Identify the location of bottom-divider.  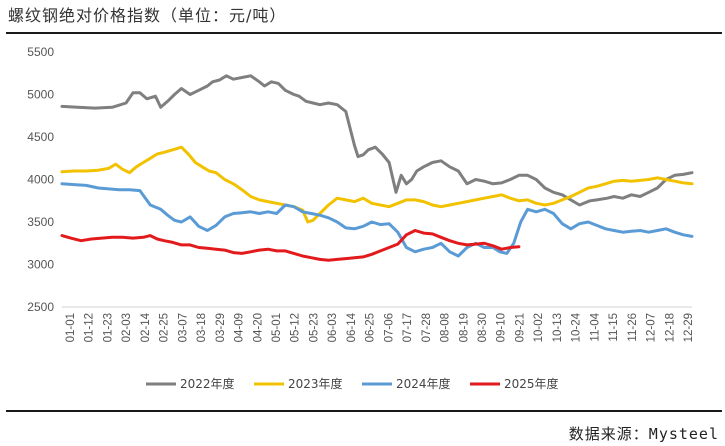
(364, 411).